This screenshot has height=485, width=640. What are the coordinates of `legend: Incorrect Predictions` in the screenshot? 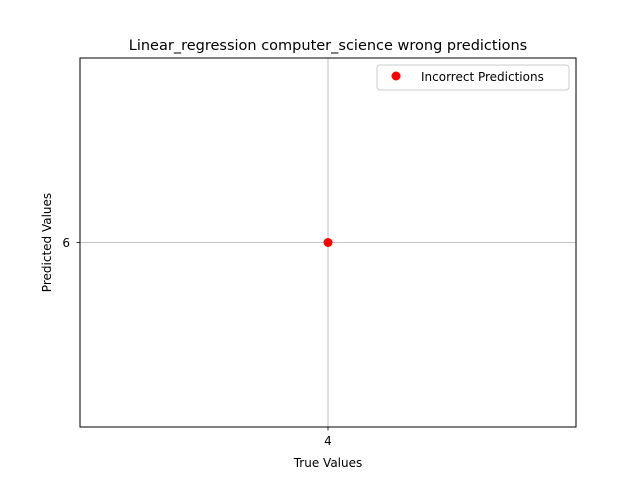 It's located at (473, 77).